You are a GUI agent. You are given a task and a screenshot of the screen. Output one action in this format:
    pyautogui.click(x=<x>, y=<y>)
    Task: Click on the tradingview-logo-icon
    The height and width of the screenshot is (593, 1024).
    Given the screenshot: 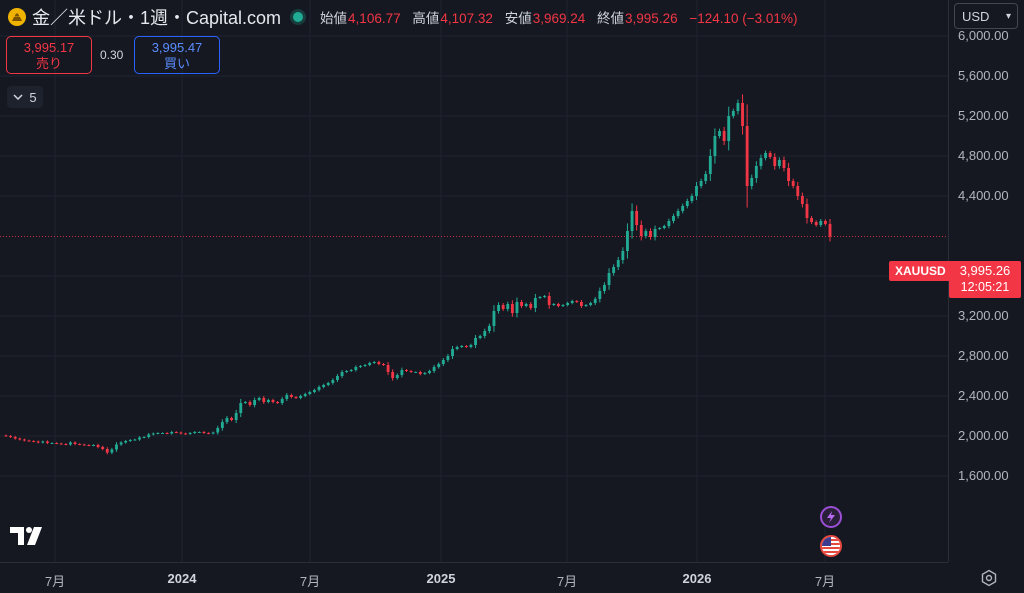 What is the action you would take?
    pyautogui.click(x=28, y=538)
    